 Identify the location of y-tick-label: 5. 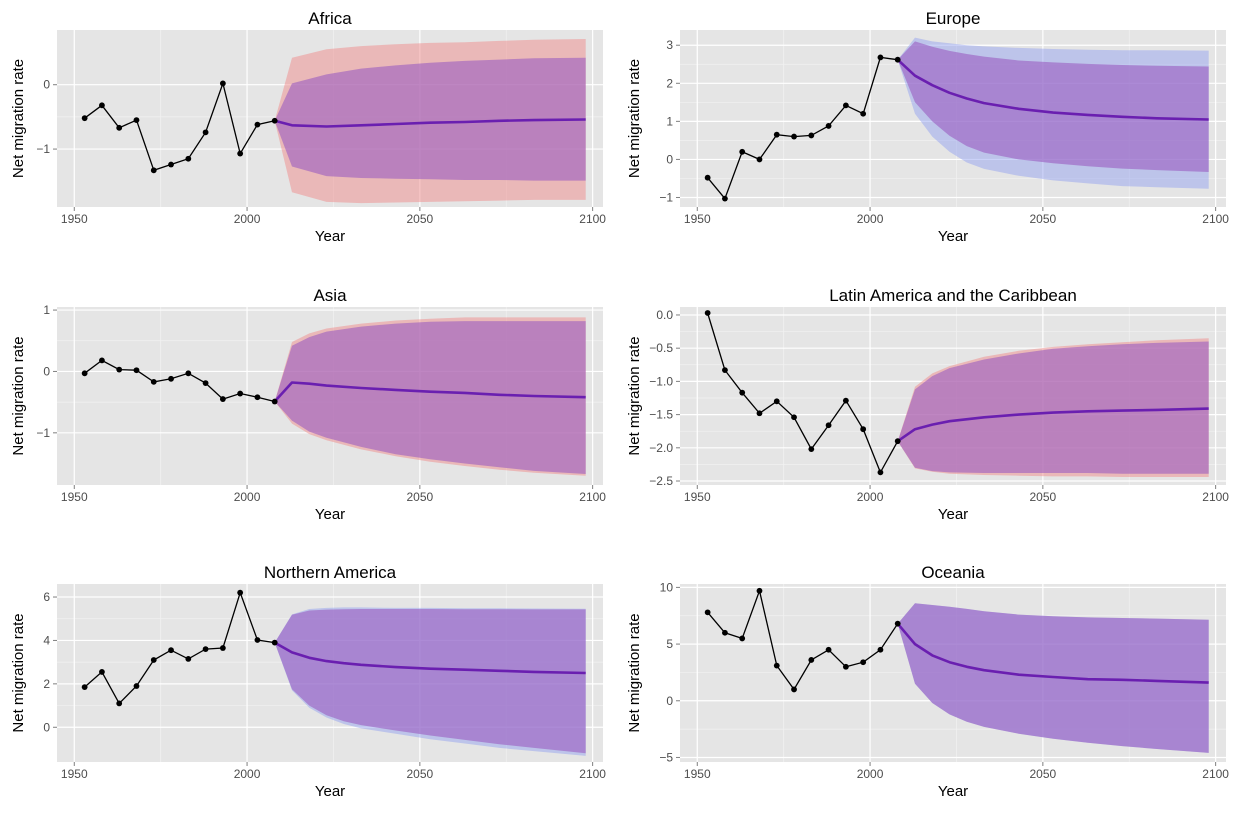
(669, 644).